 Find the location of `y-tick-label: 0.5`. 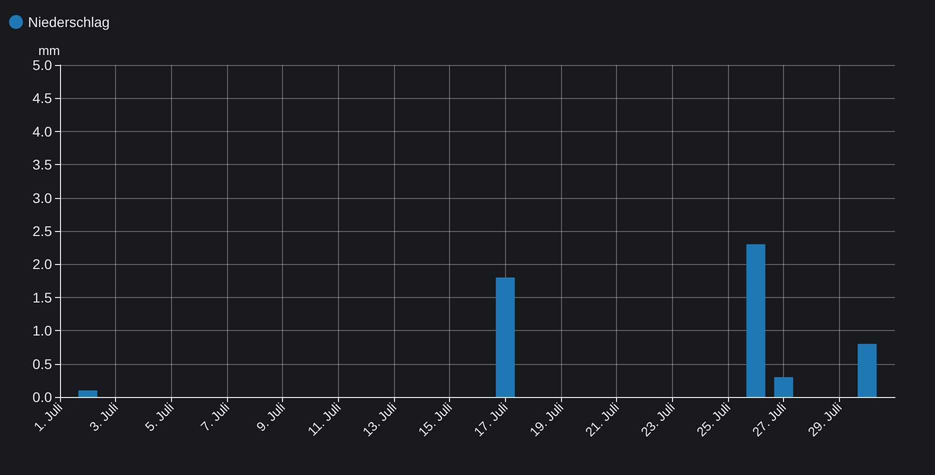

y-tick-label: 0.5 is located at coordinates (42, 364).